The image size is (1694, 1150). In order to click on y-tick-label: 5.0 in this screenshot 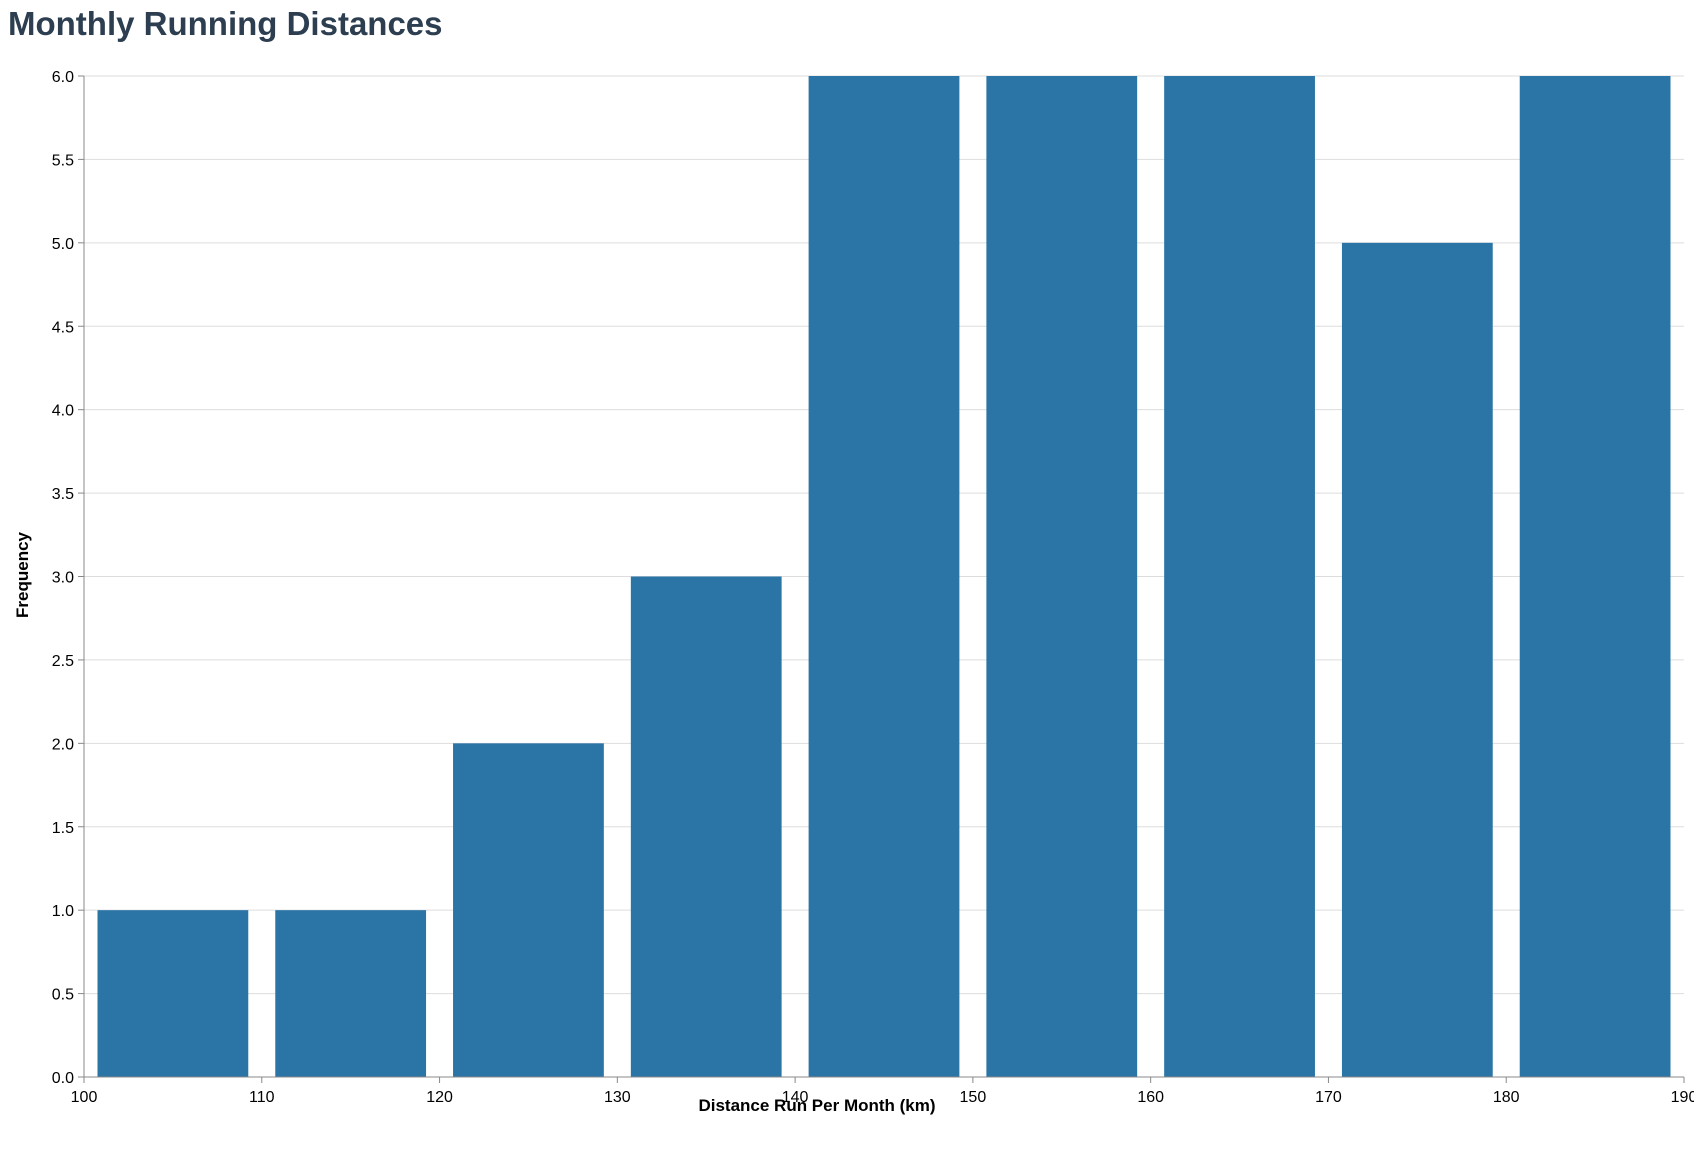, I will do `click(63, 244)`.